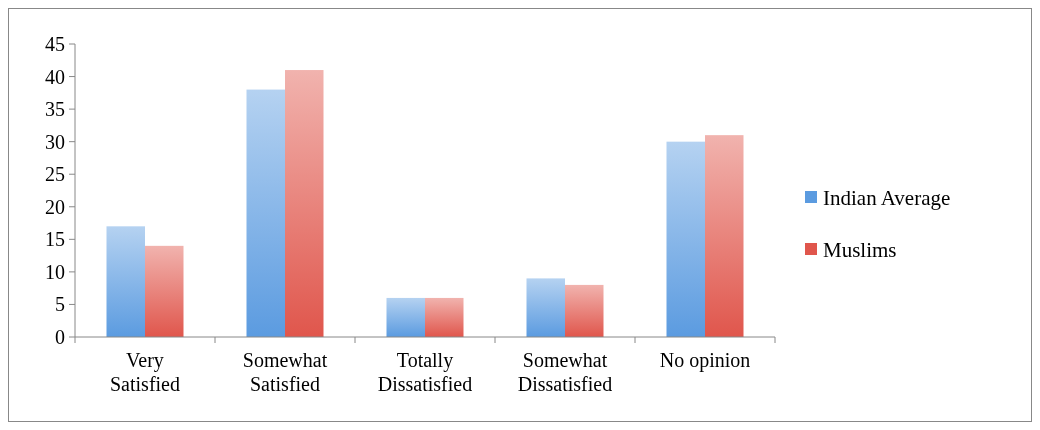  Describe the element at coordinates (55, 174) in the screenshot. I see `y-tick-label: 25` at that location.